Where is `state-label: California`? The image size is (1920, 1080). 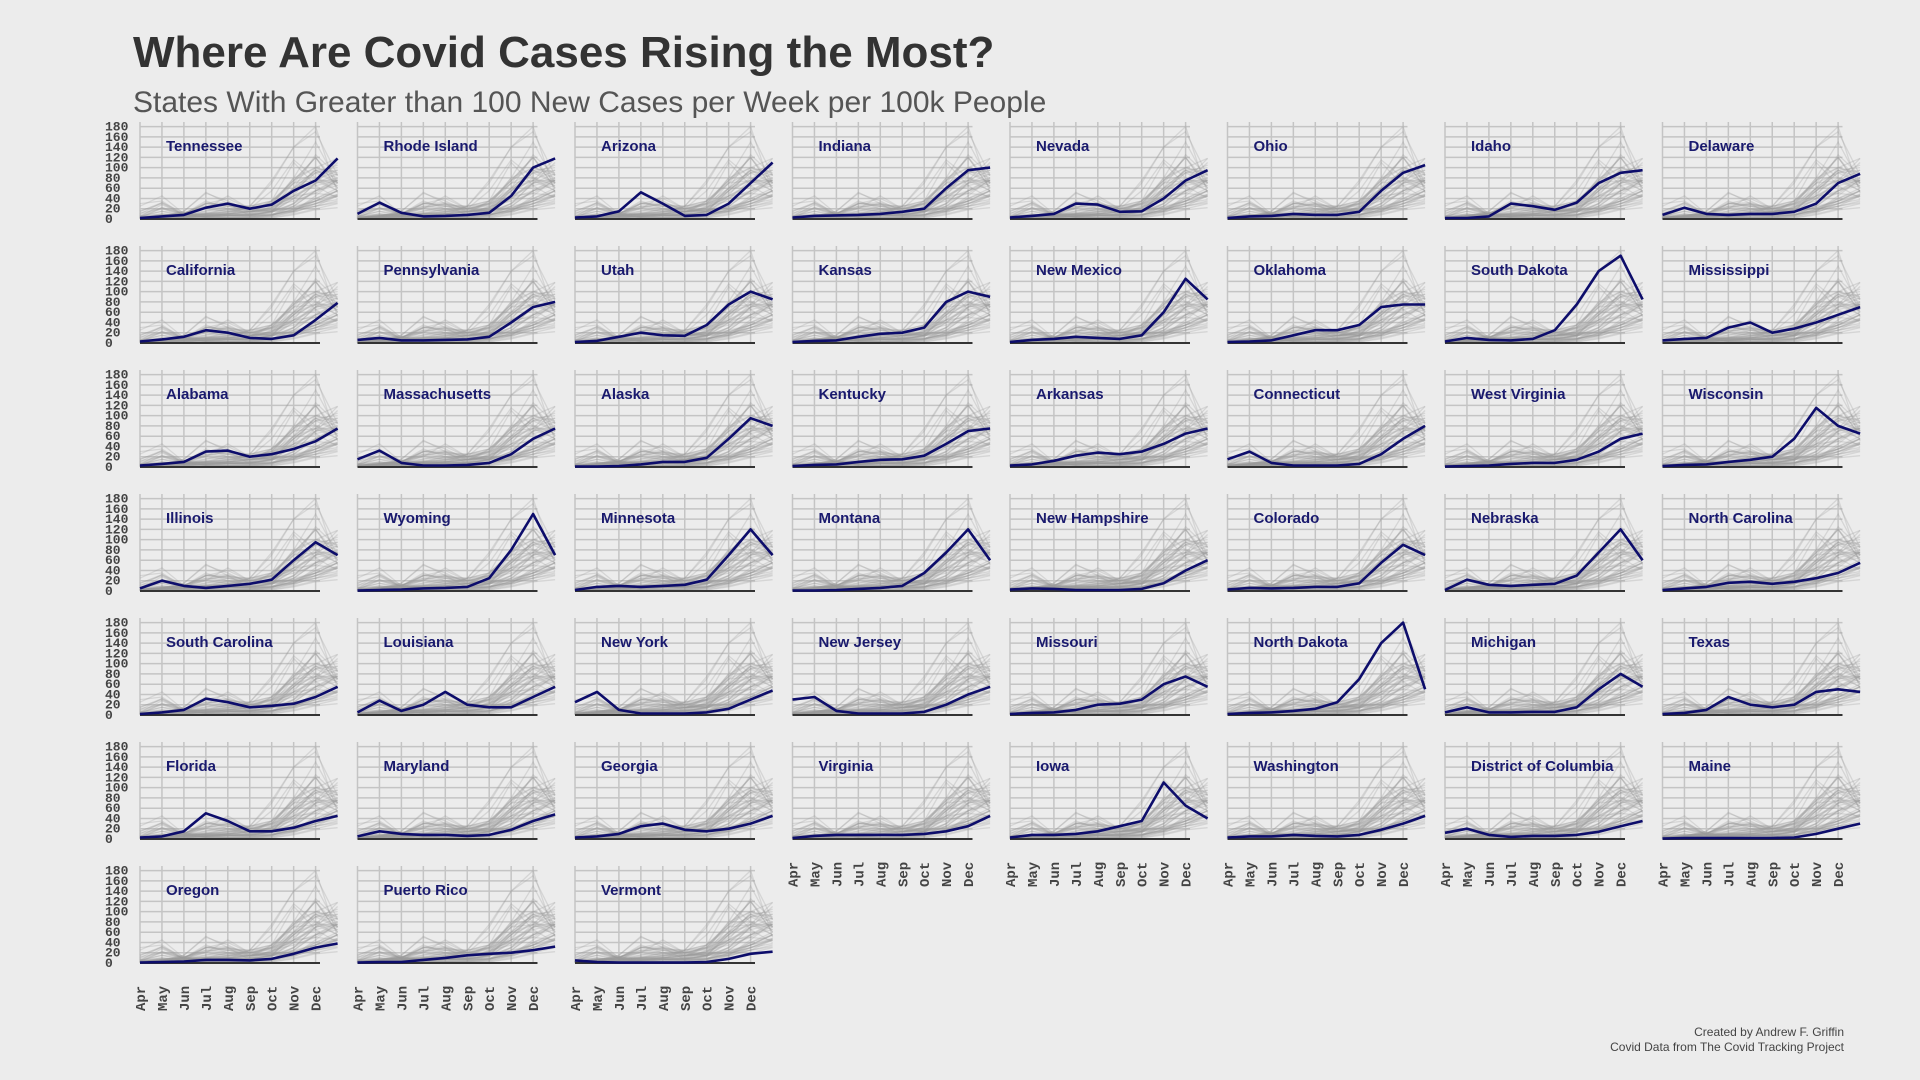
state-label: California is located at coordinates (201, 270).